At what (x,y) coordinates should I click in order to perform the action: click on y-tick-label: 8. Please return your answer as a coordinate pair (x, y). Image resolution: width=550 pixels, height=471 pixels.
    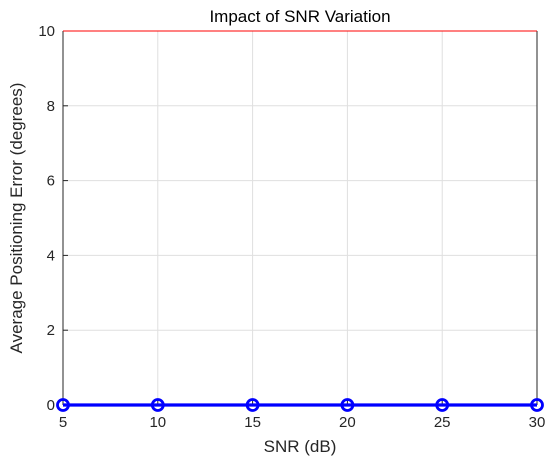
    Looking at the image, I should click on (51, 106).